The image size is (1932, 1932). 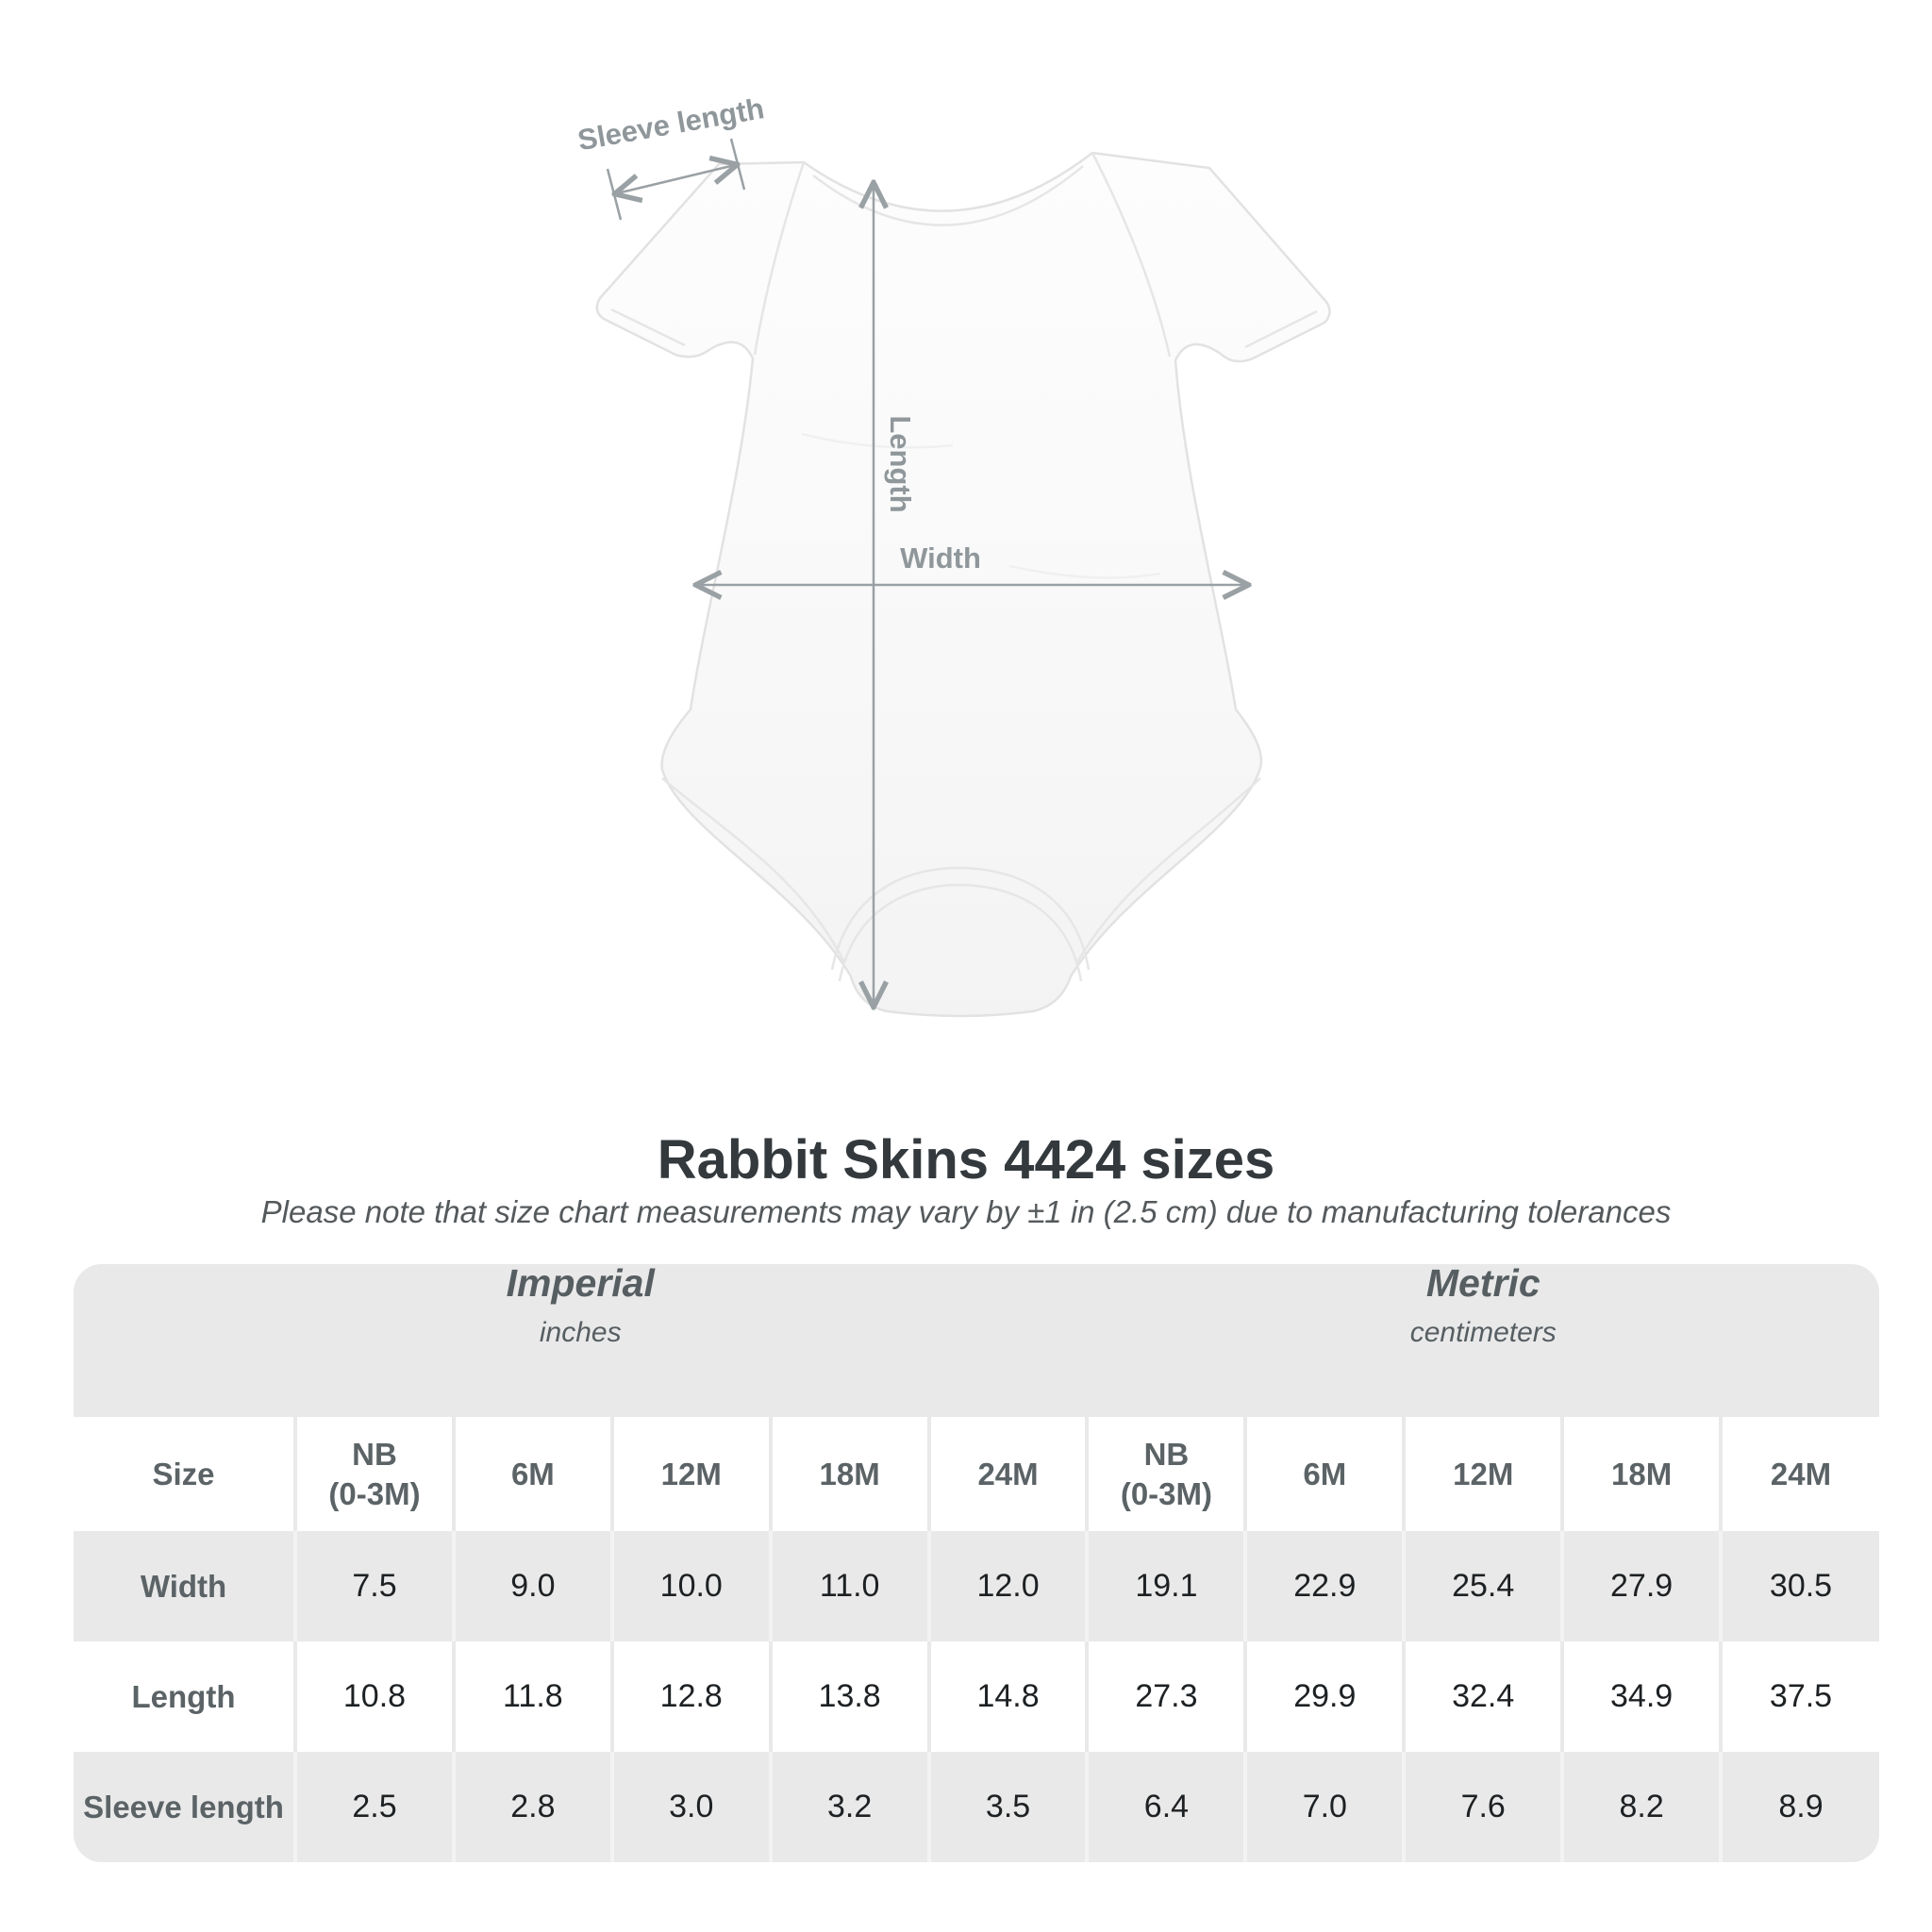 I want to click on col-header-nb-metric: NB (0-3M), so click(x=1165, y=1474).